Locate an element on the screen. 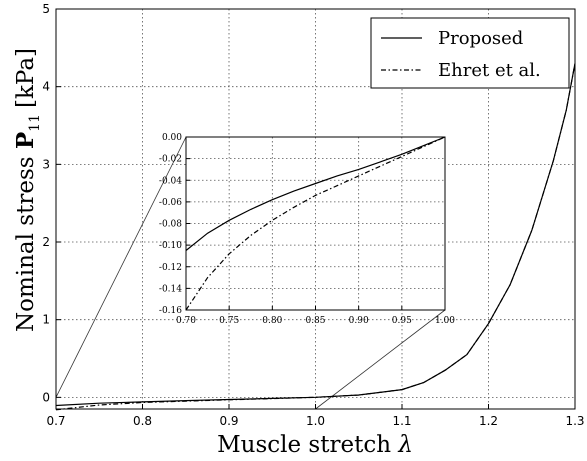 The width and height of the screenshot is (587, 461). main-x-tick-label: 1.3 is located at coordinates (574, 421).